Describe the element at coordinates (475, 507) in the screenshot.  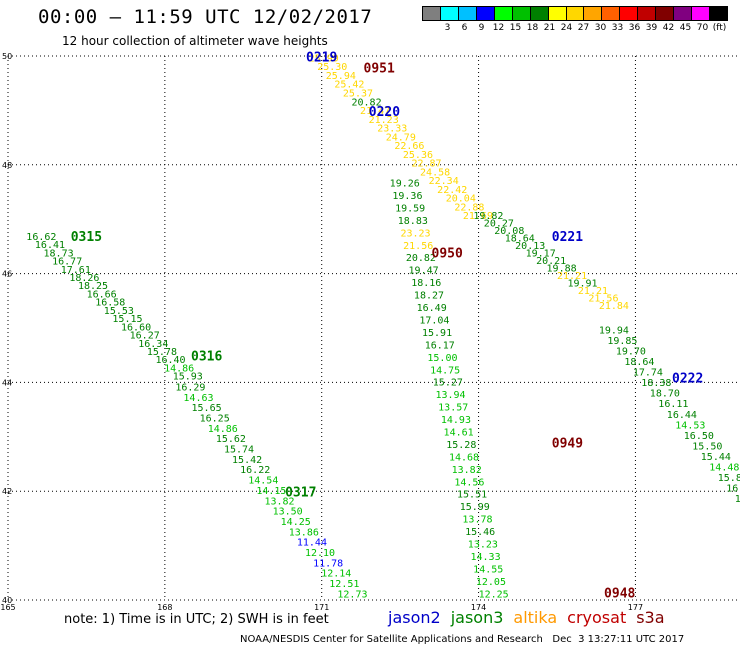
I see `swh-value-point: 15.99` at that location.